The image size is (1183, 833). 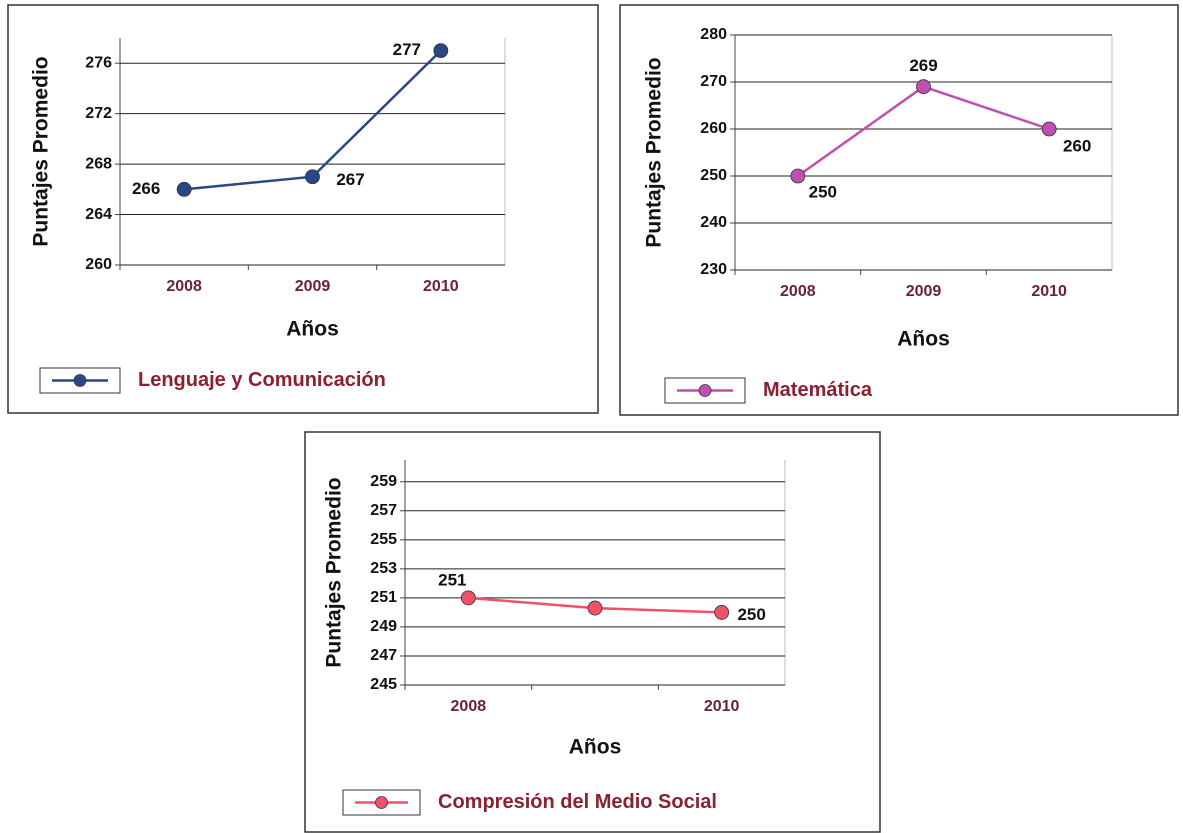 What do you see at coordinates (383, 568) in the screenshot?
I see `y-tick-label: 253` at bounding box center [383, 568].